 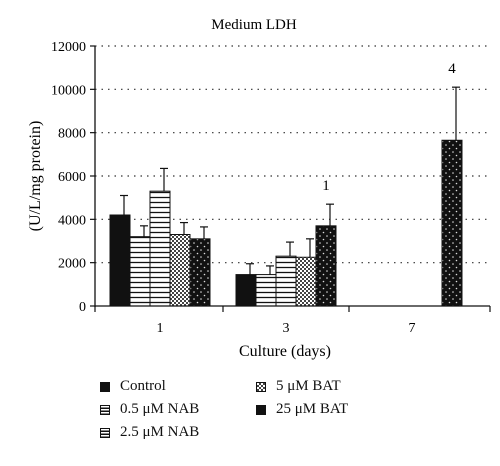 What do you see at coordinates (82, 307) in the screenshot?
I see `y-tick-label-0: 0` at bounding box center [82, 307].